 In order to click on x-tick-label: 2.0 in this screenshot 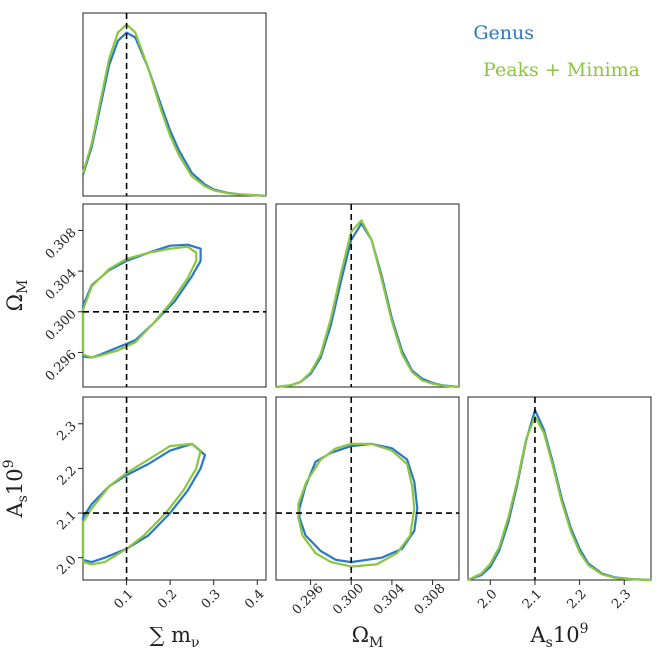, I will do `click(487, 599)`.